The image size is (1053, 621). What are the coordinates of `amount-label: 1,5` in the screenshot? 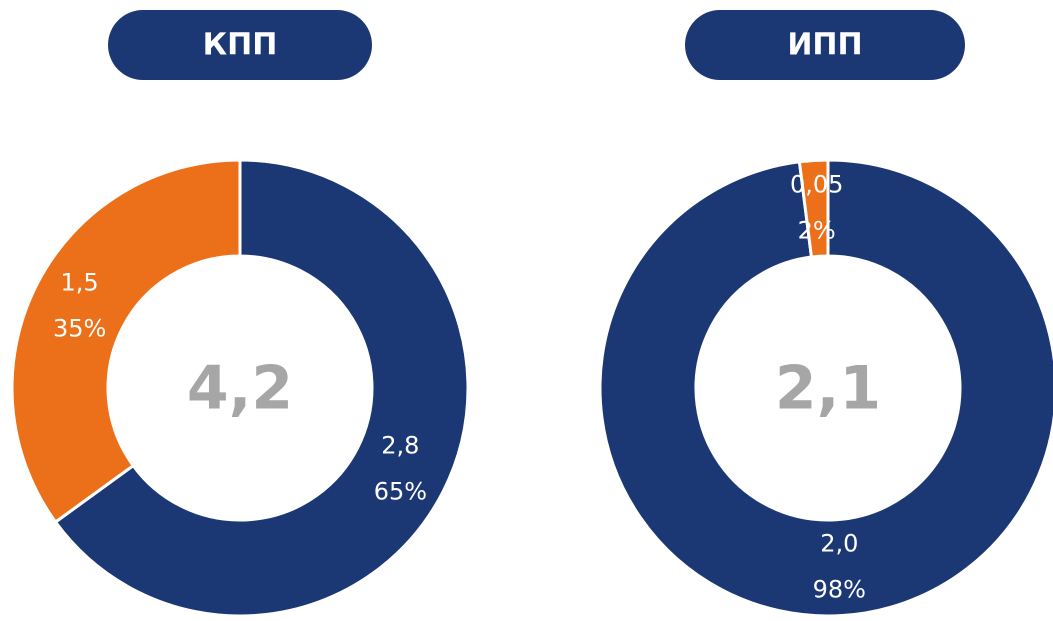 It's located at (80, 282).